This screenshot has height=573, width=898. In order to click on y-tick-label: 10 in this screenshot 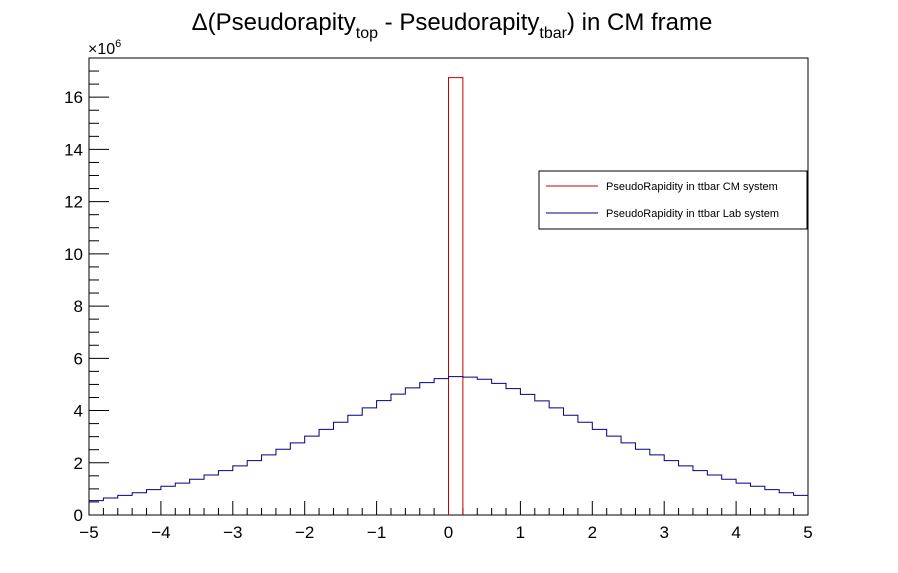, I will do `click(73, 254)`.